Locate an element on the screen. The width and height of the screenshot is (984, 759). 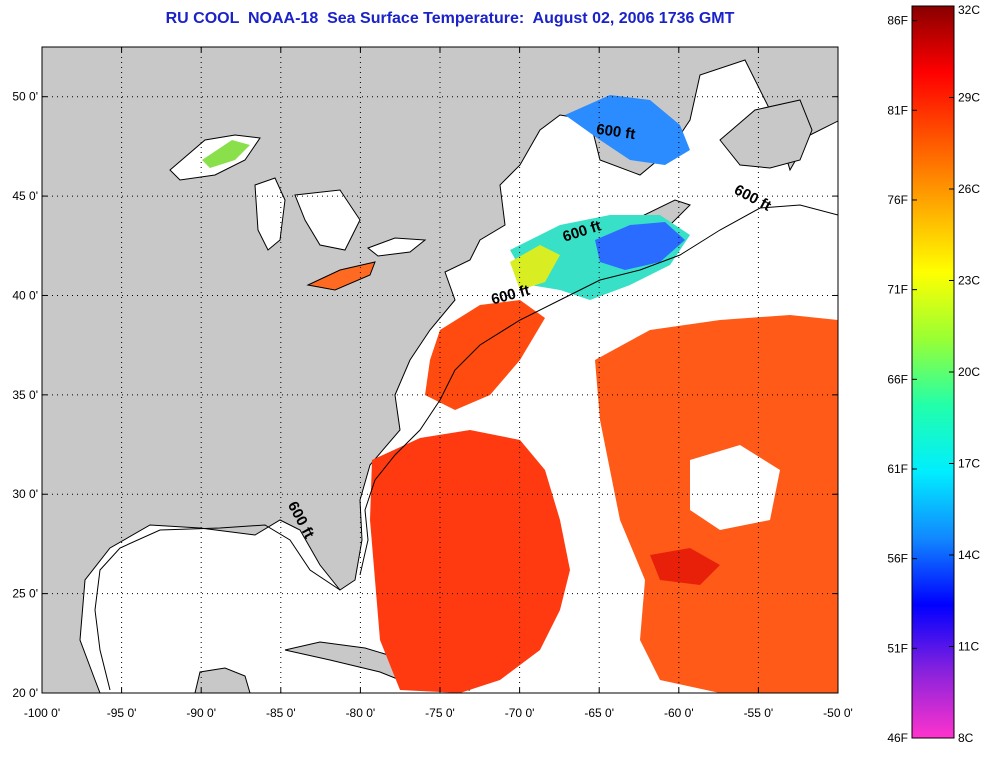
colorbar-celsius-label: 26C is located at coordinates (969, 189).